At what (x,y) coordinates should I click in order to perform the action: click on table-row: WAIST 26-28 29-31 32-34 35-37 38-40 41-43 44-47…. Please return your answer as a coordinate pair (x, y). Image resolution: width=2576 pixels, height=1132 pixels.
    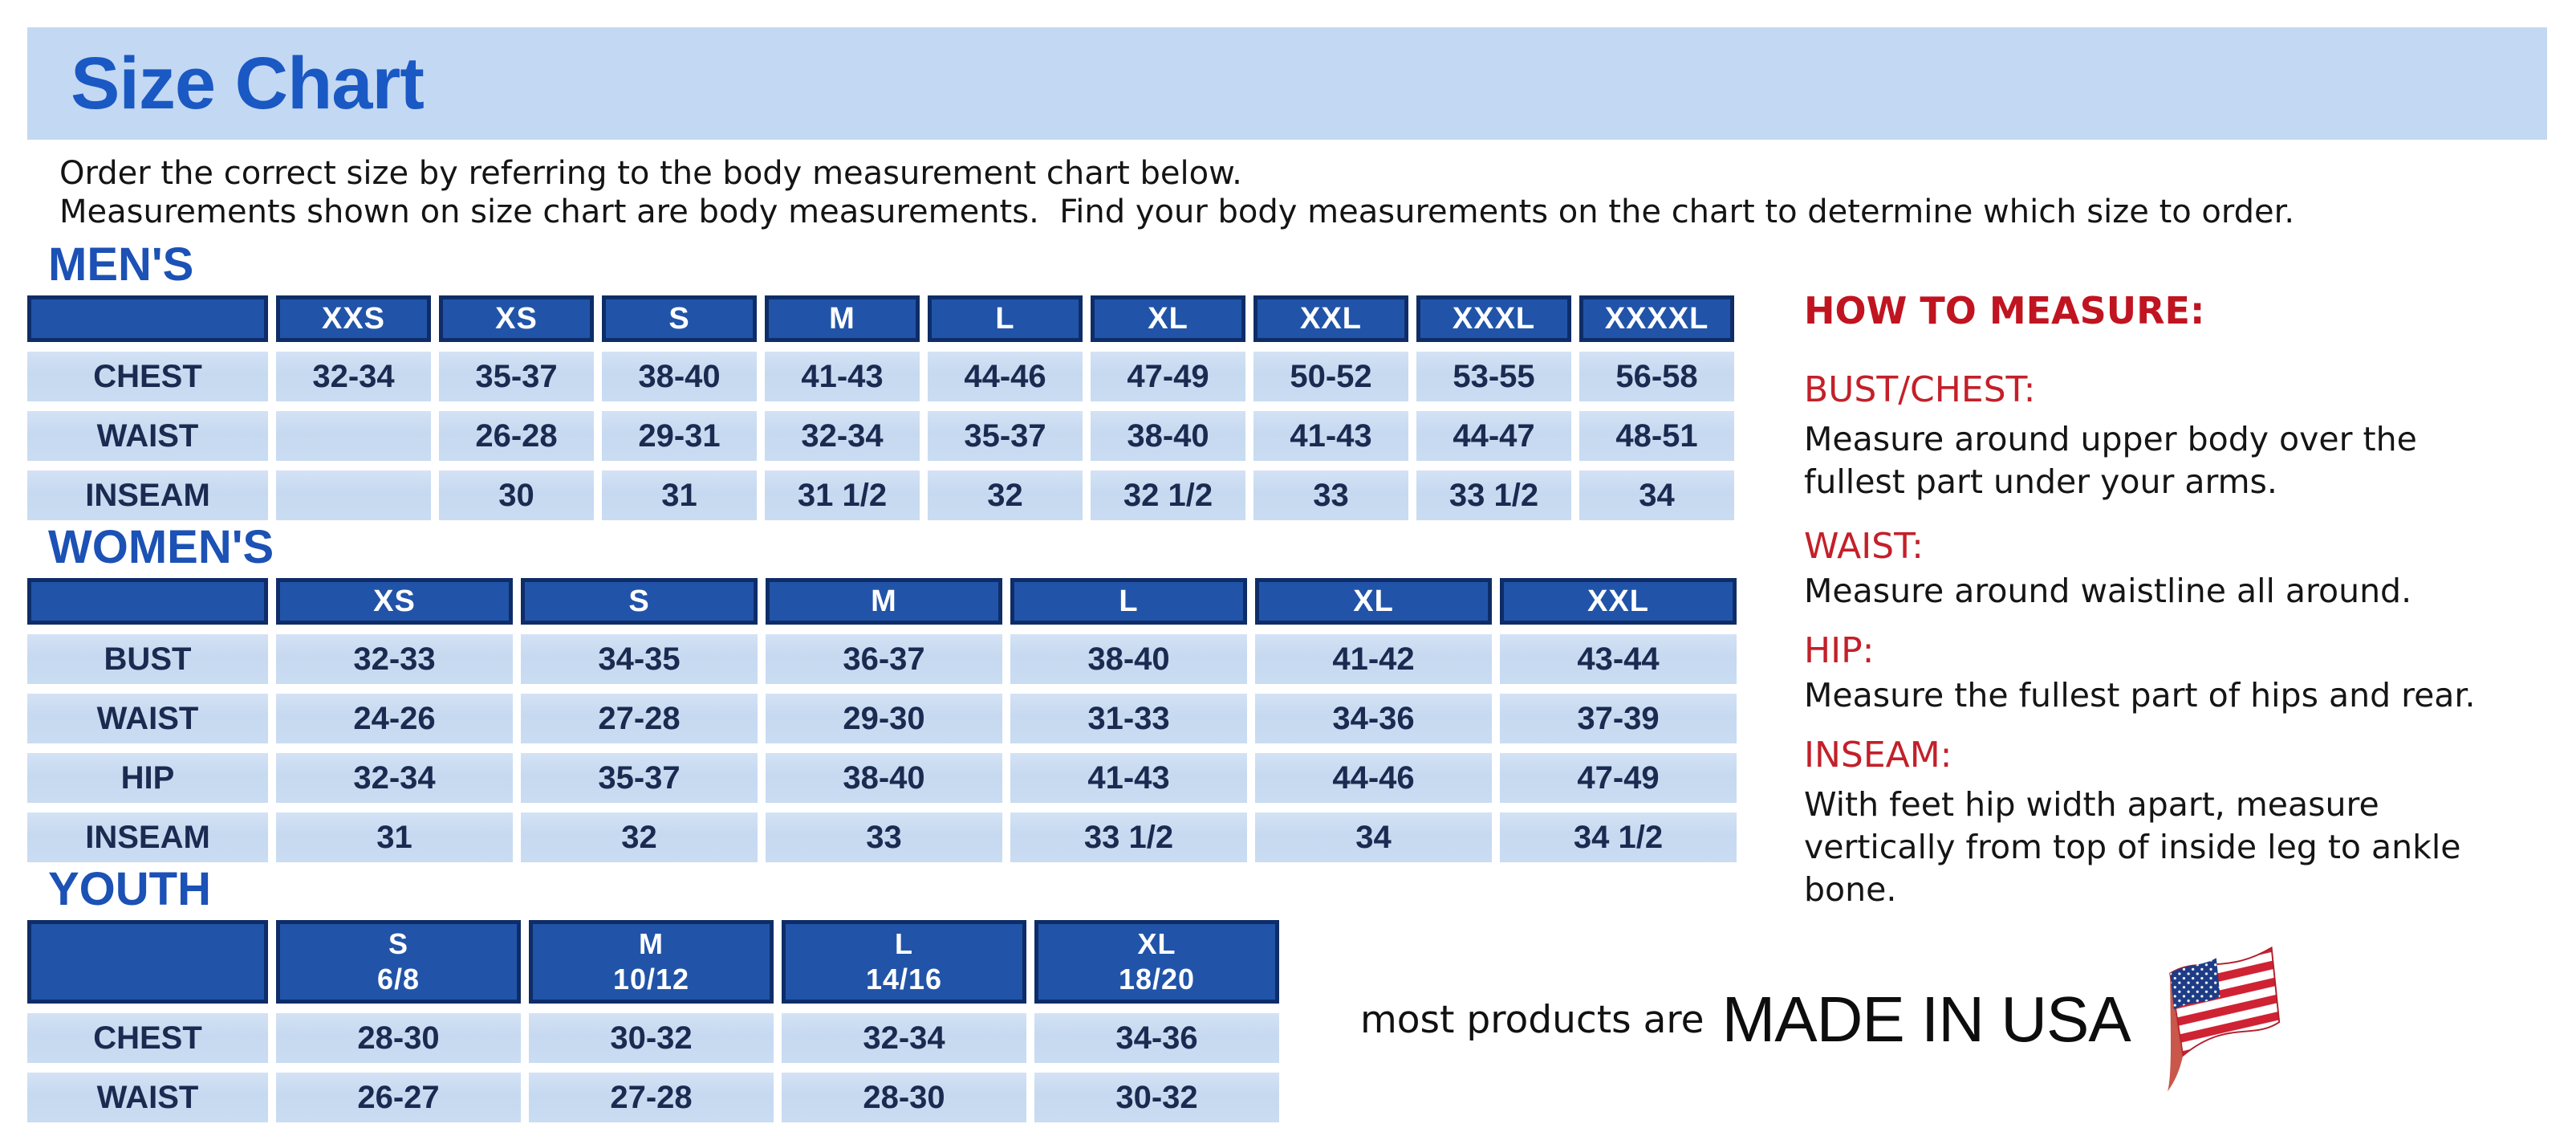
    Looking at the image, I should click on (1302, 436).